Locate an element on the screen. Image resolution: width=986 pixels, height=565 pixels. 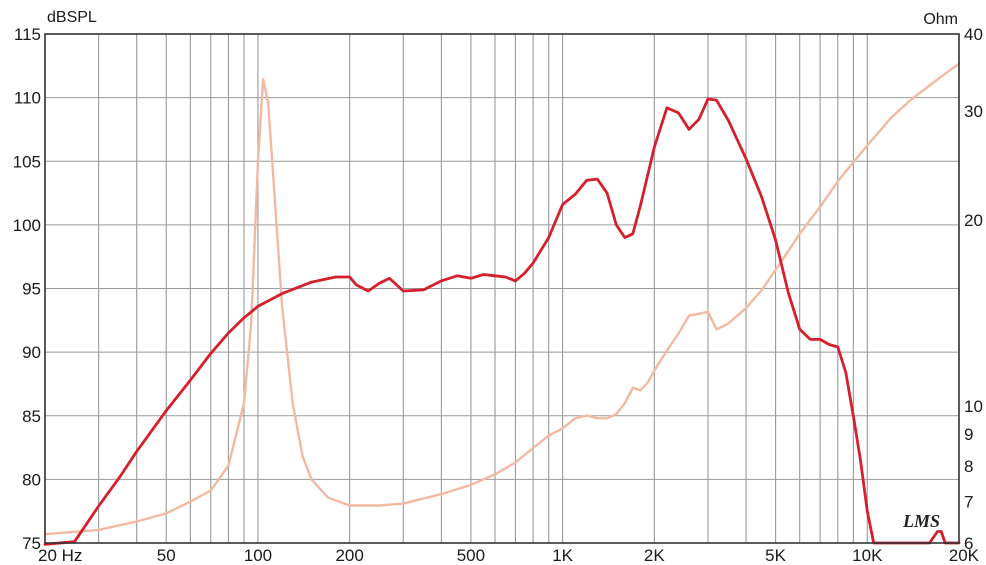
y-right-tick-label: 8 is located at coordinates (968, 466).